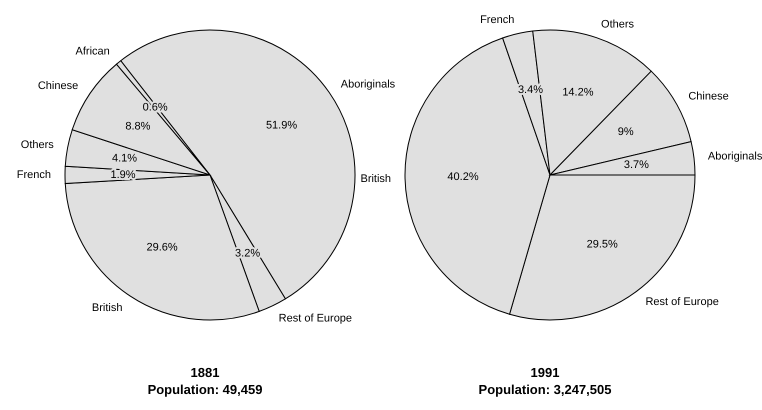 Image resolution: width=762 pixels, height=410 pixels. I want to click on data-label: 51.9%, so click(282, 126).